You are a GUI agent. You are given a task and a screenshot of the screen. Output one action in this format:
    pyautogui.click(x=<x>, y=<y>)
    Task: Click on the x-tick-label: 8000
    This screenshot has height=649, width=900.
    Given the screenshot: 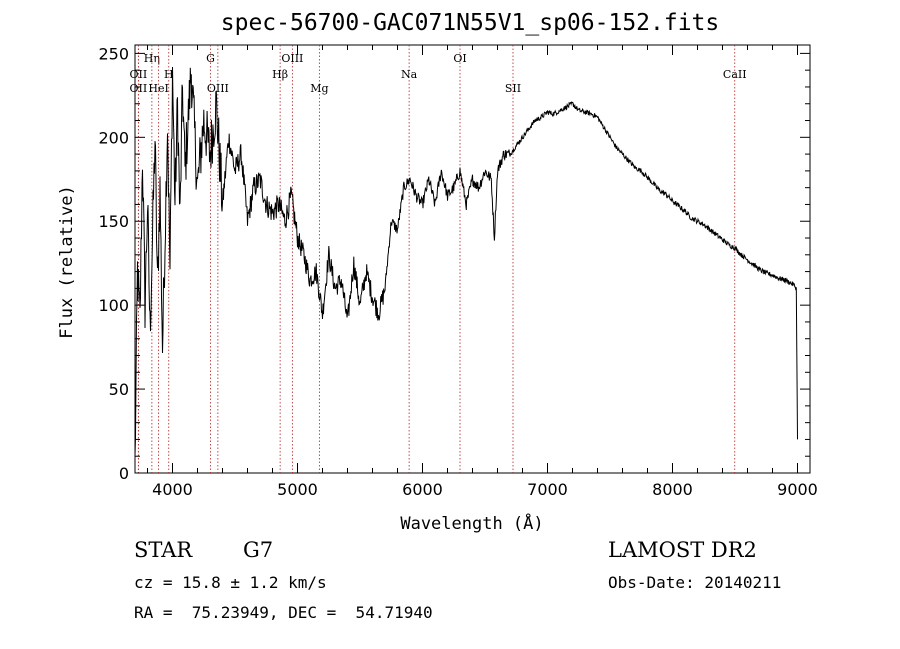 What is the action you would take?
    pyautogui.click(x=672, y=489)
    